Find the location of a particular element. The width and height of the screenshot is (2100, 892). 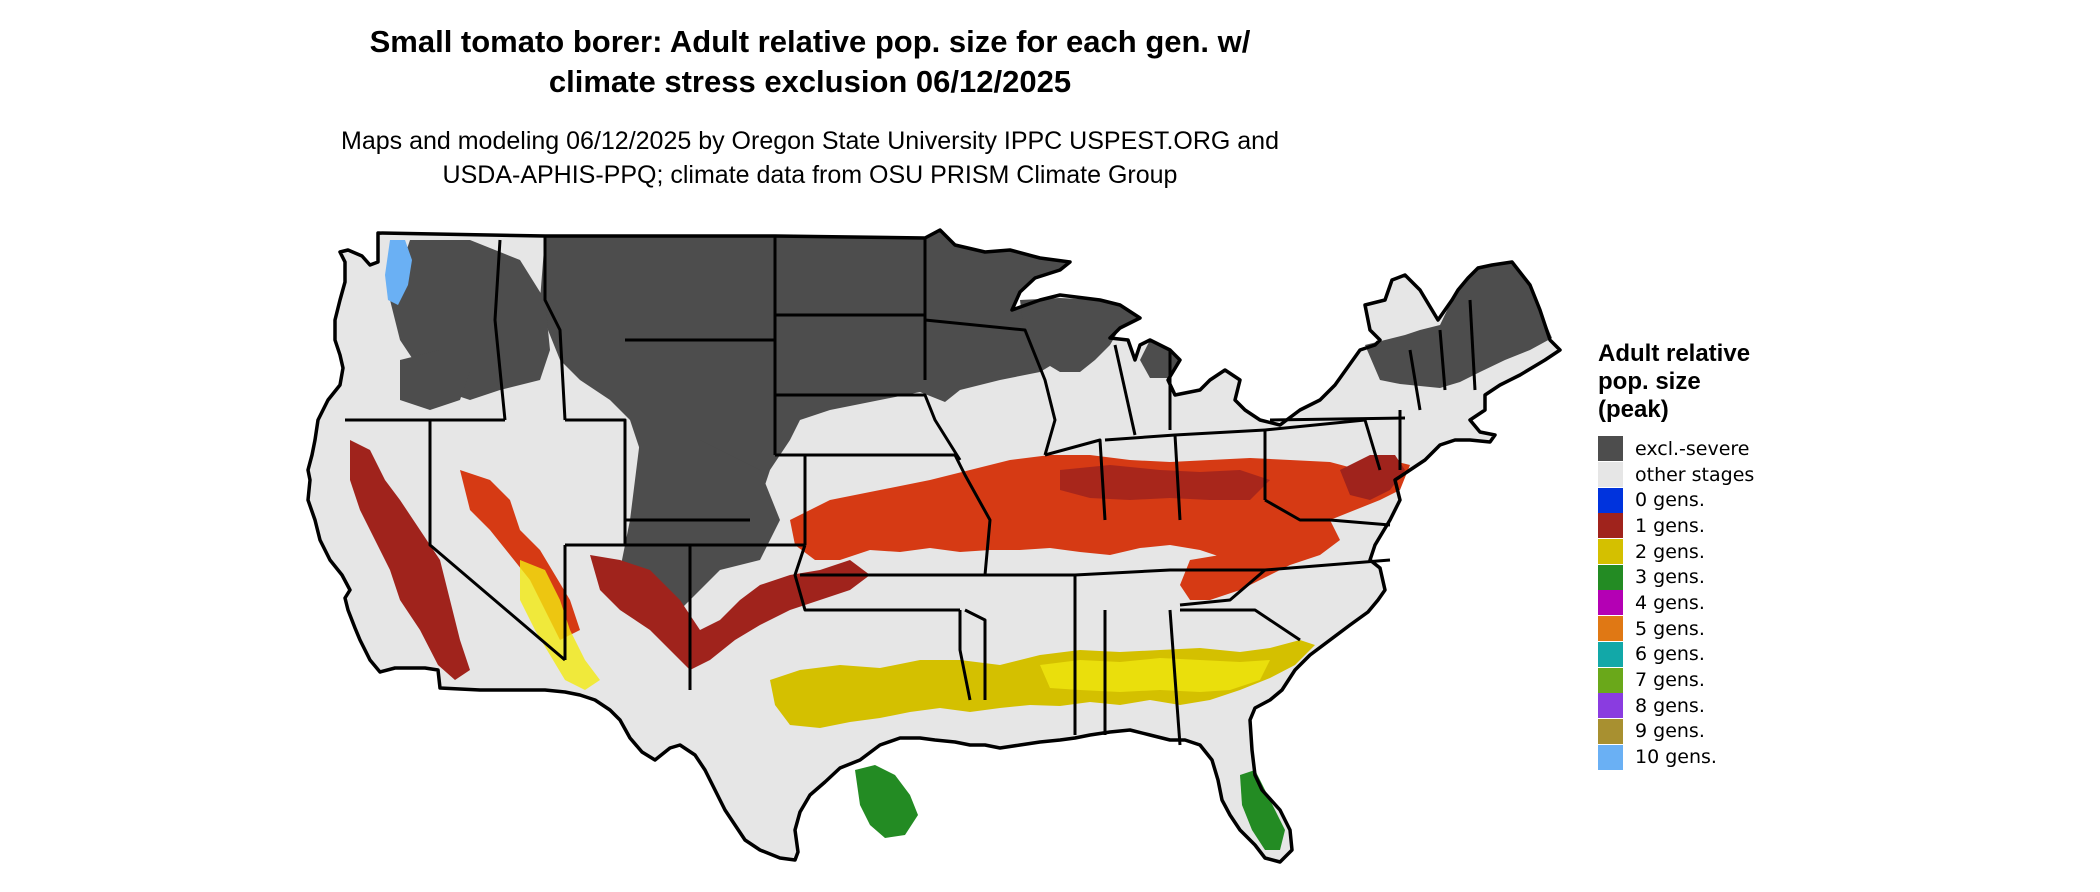

legend-item: 6 gens. is located at coordinates (1698, 654).